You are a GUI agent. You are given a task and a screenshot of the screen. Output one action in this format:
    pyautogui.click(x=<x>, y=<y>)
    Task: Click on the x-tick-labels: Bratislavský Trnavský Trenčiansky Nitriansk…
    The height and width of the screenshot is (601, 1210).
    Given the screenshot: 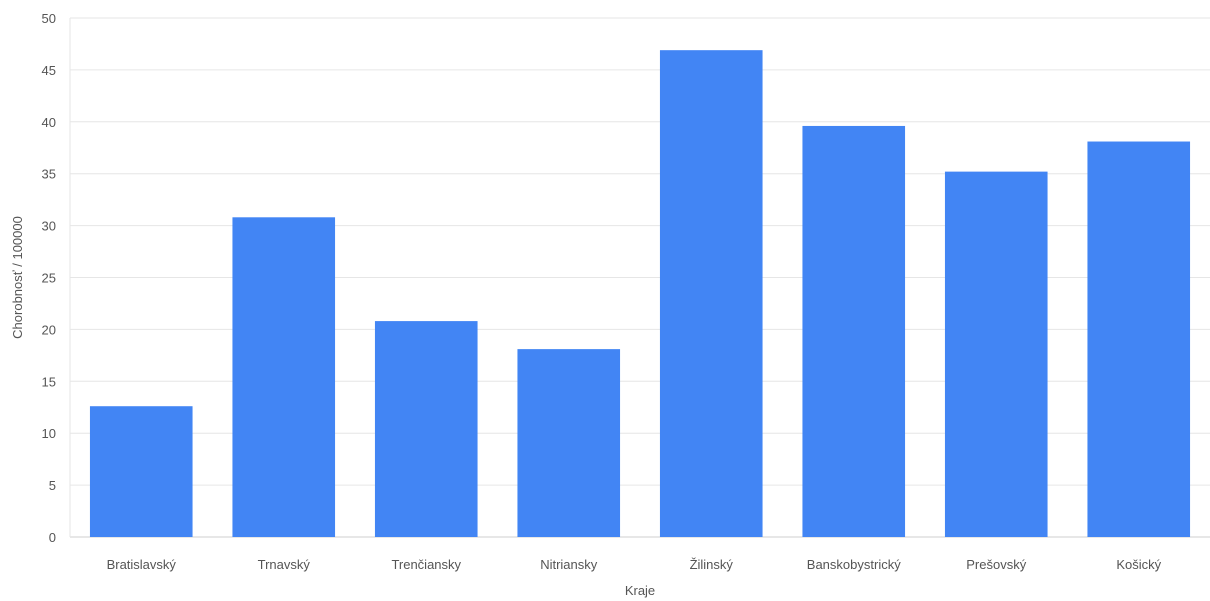 What is the action you would take?
    pyautogui.click(x=634, y=564)
    